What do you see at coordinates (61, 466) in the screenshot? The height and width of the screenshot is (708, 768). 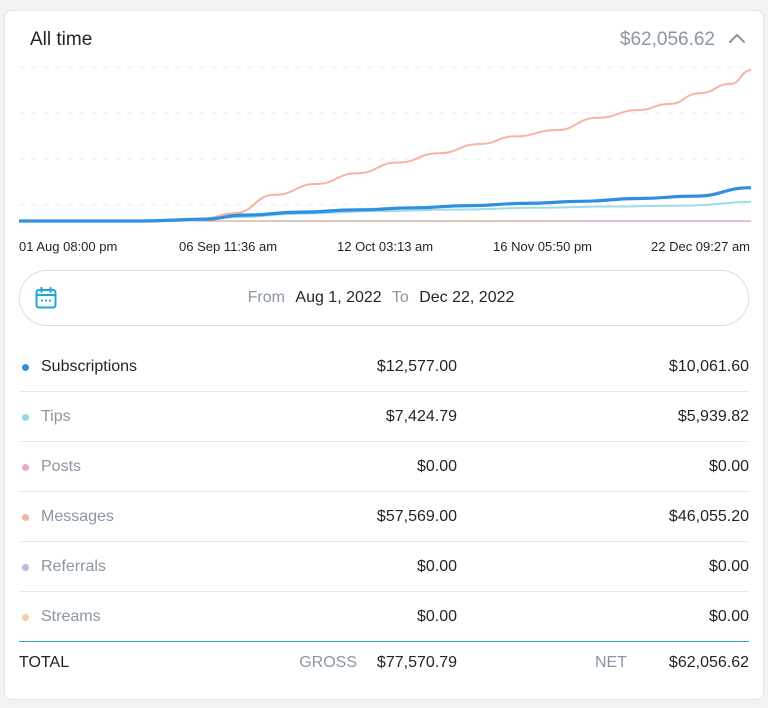 I see `row-label: Posts` at bounding box center [61, 466].